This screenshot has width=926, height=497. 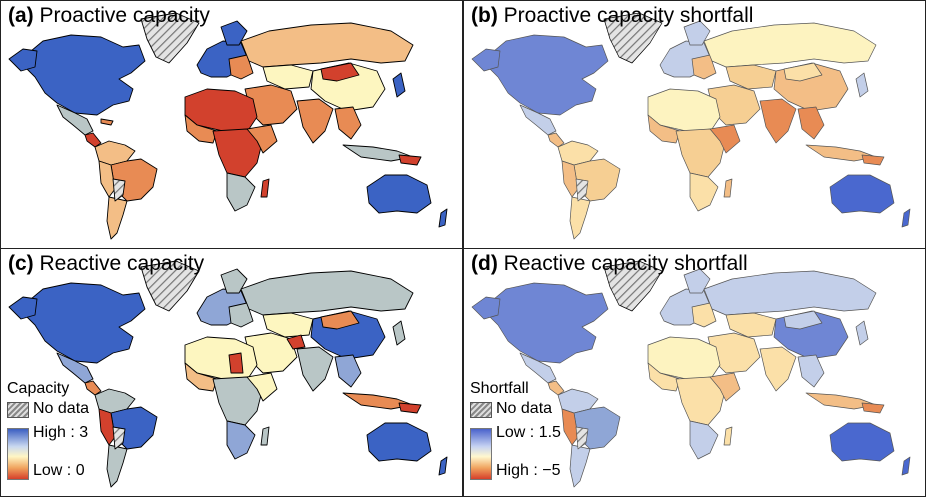 I want to click on panel-tag: (b), so click(x=484, y=15).